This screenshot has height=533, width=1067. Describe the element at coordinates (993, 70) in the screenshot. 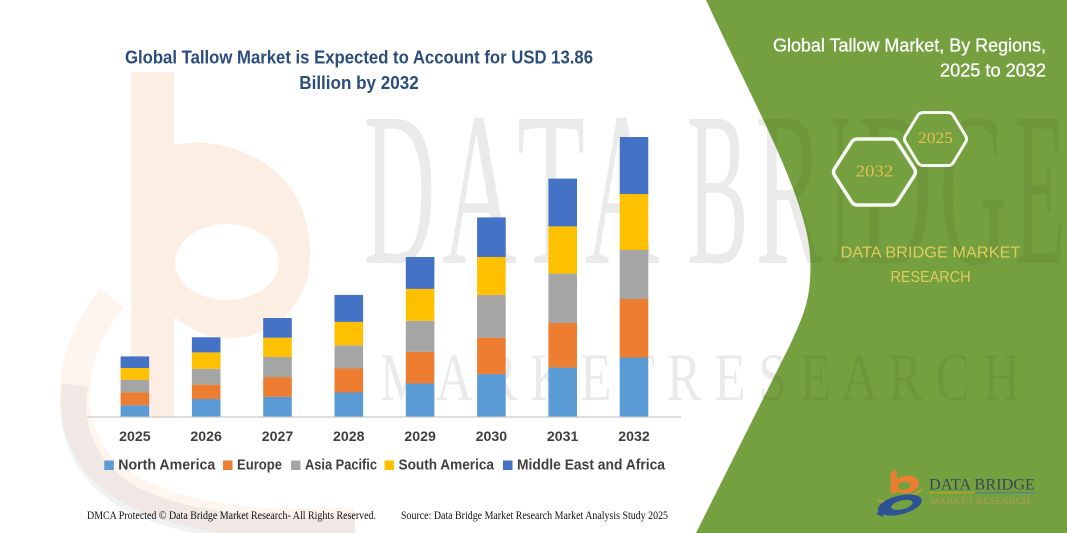

I see `svg-text: 2025 to 2032` at that location.